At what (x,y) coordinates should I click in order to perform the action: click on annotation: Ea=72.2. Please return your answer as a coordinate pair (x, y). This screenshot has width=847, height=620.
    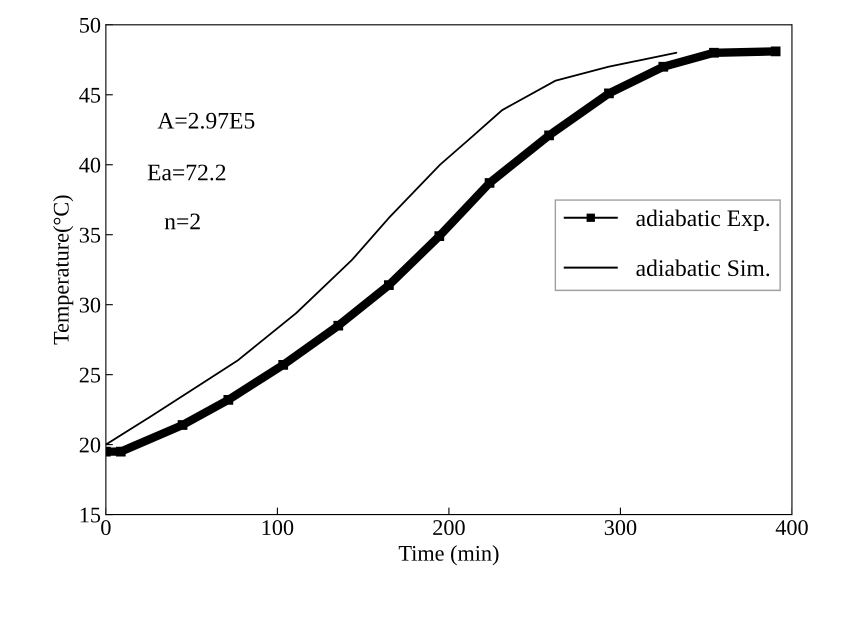
    Looking at the image, I should click on (187, 172).